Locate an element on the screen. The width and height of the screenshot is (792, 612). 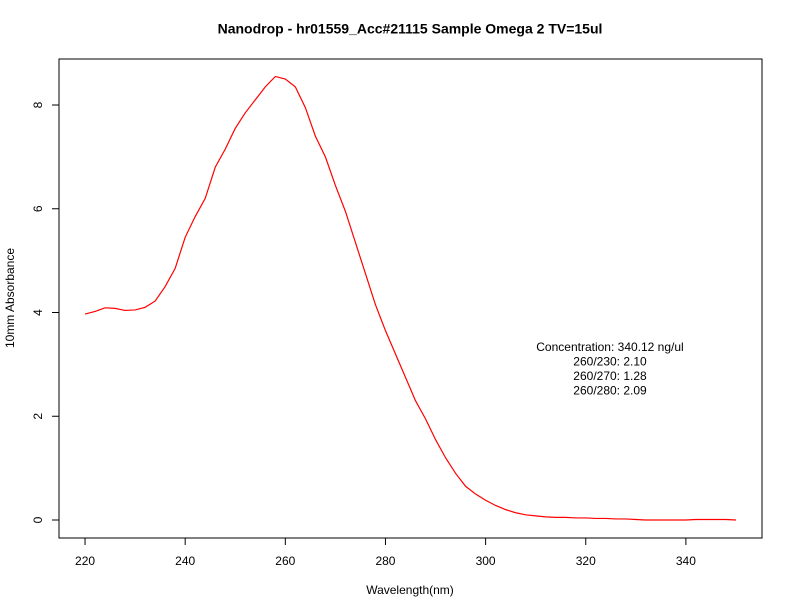
y-axis-label: 10mm Absorbance is located at coordinates (10, 298).